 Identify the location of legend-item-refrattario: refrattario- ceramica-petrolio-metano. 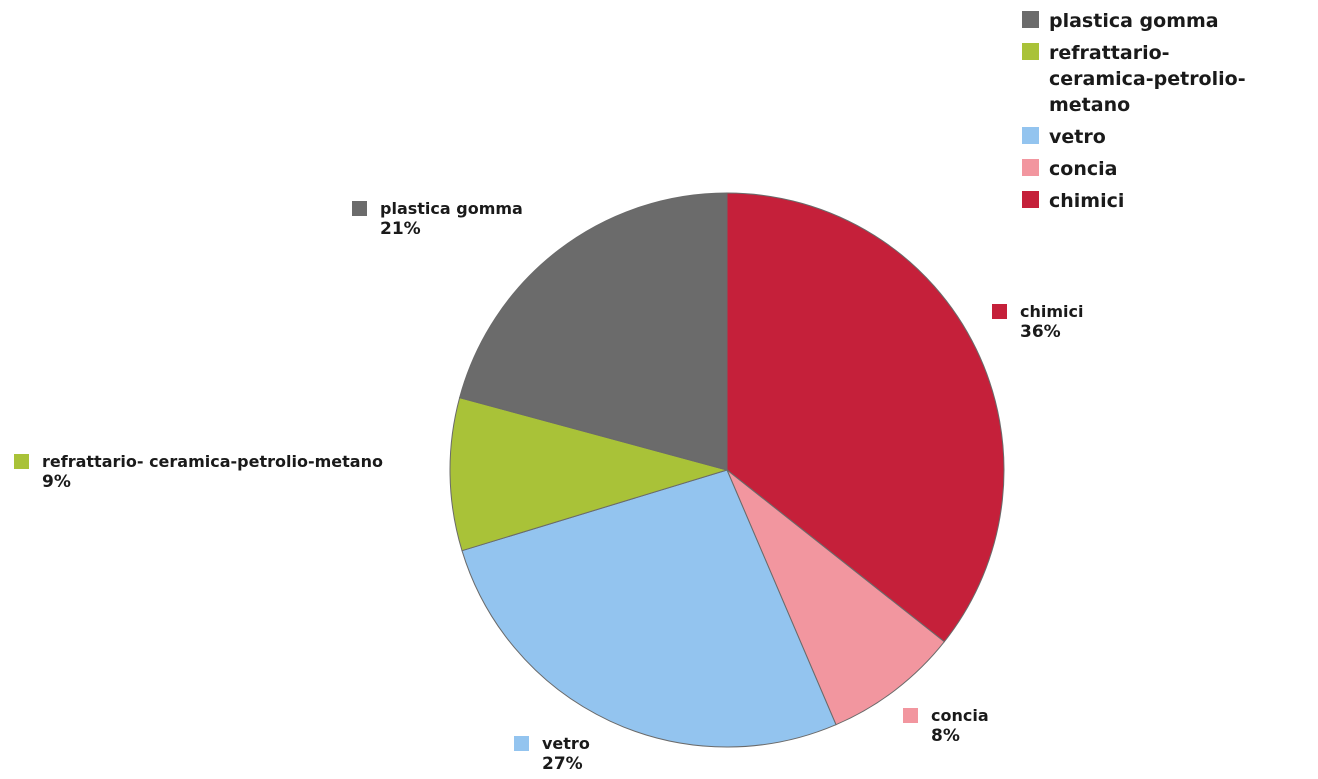
(1167, 79).